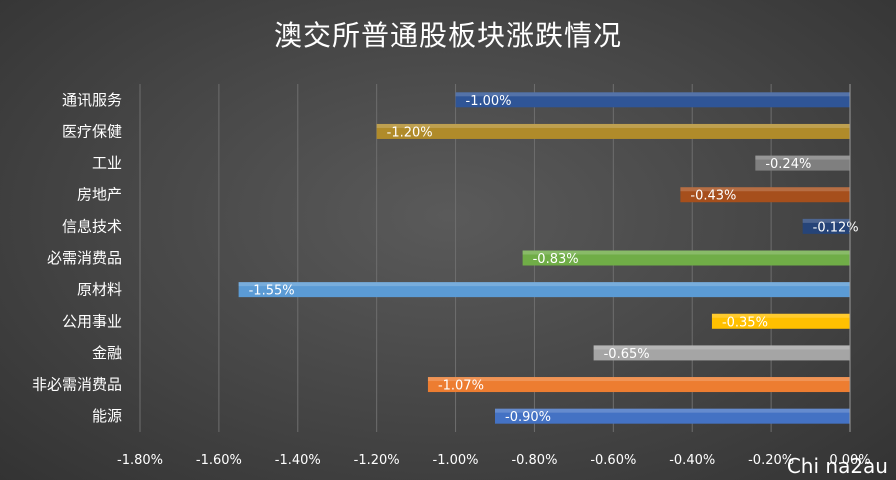  I want to click on data-label: -0.65%, so click(627, 354).